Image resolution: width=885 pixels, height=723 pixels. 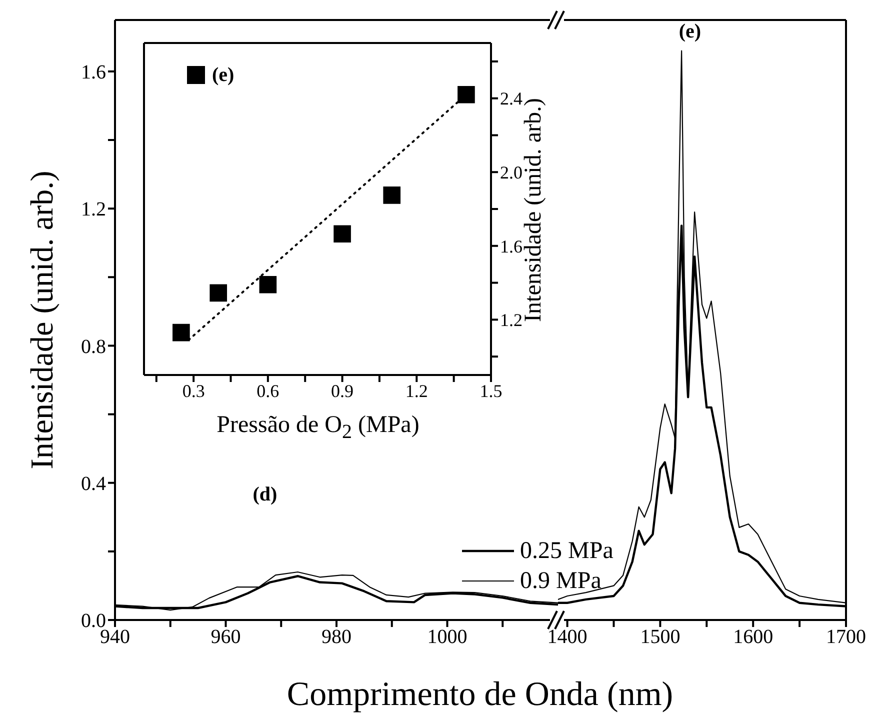 What do you see at coordinates (337, 637) in the screenshot?
I see `x-tick-label: 980` at bounding box center [337, 637].